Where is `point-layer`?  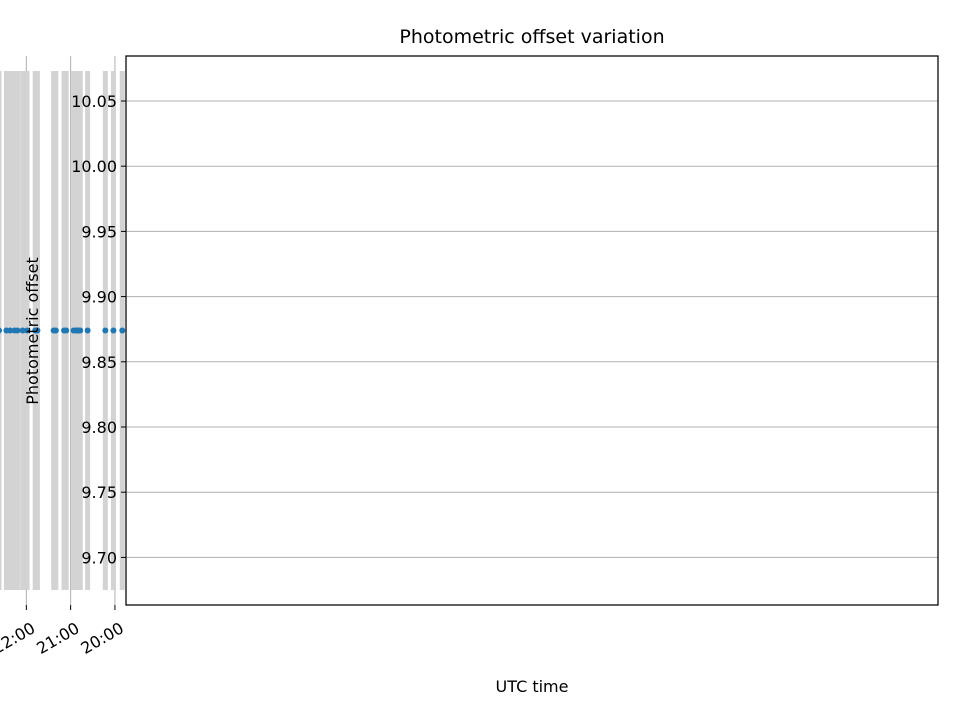 point-layer is located at coordinates (63, 330).